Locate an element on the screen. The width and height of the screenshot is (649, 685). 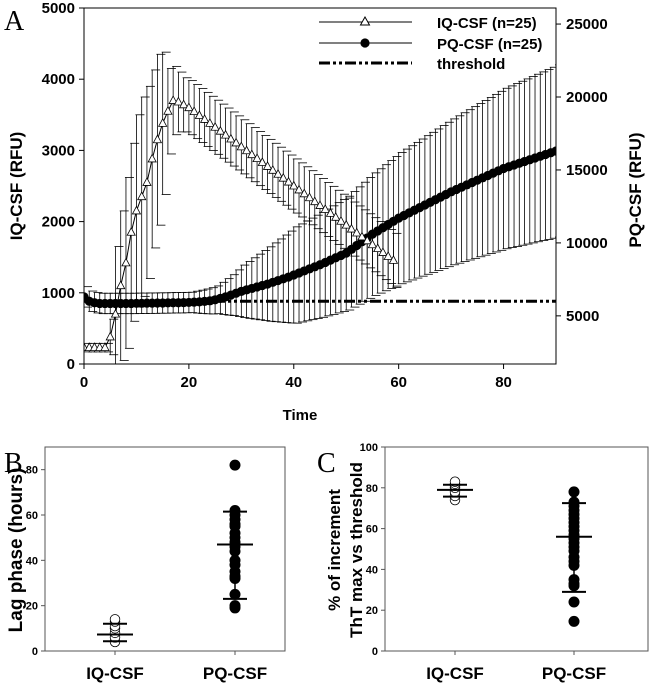
pq-csf-point is located at coordinates (553, 151).